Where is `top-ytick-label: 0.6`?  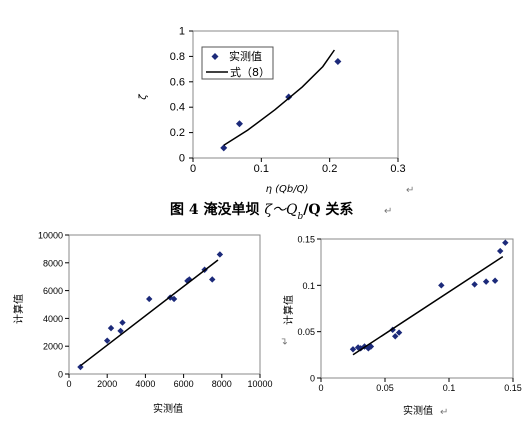
top-ytick-label: 0.6 is located at coordinates (177, 82).